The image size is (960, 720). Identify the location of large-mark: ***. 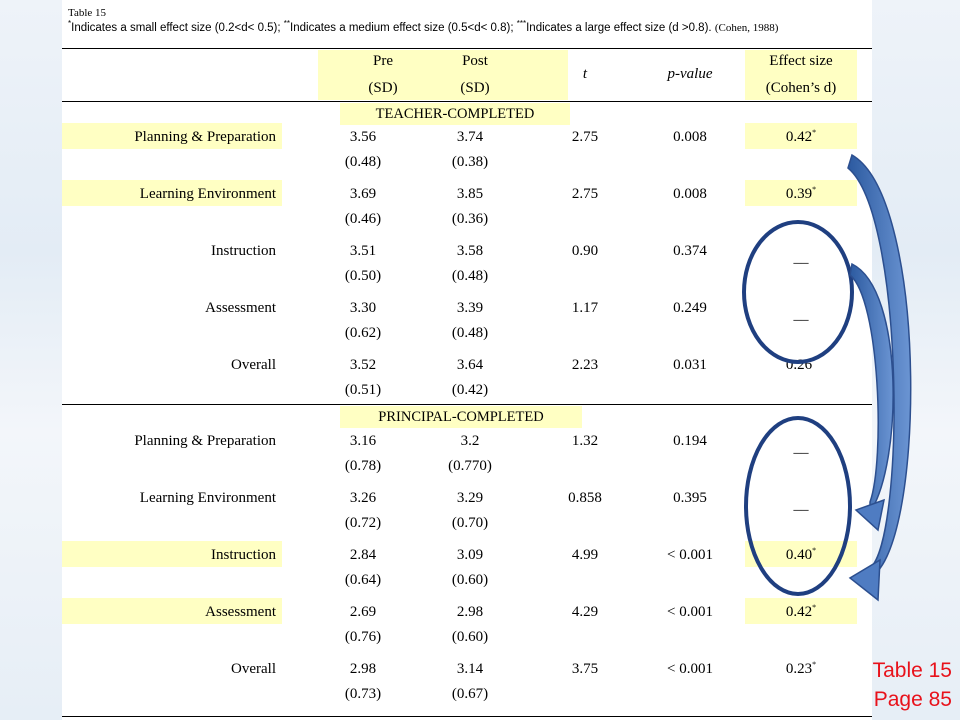
(521, 24).